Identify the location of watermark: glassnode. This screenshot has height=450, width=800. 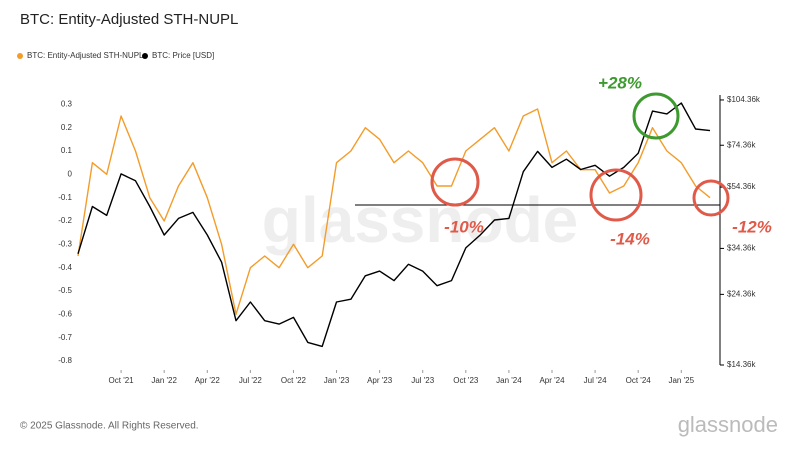
(420, 220).